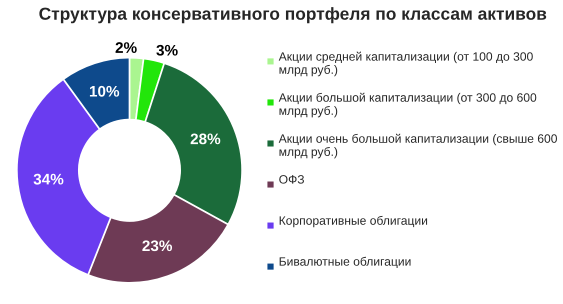  What do you see at coordinates (126, 47) in the screenshot?
I see `data-label: 2%` at bounding box center [126, 47].